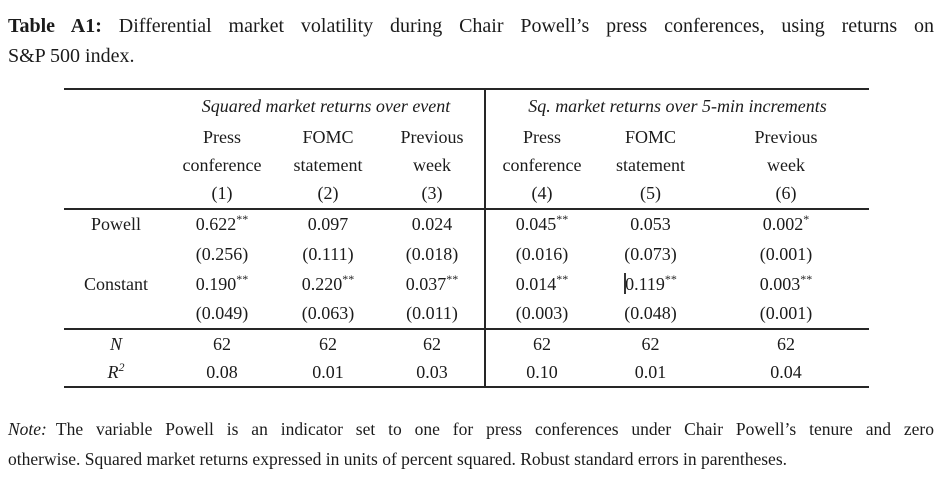 The width and height of the screenshot is (940, 480). I want to click on col-header-2a: FOMC, so click(328, 136).